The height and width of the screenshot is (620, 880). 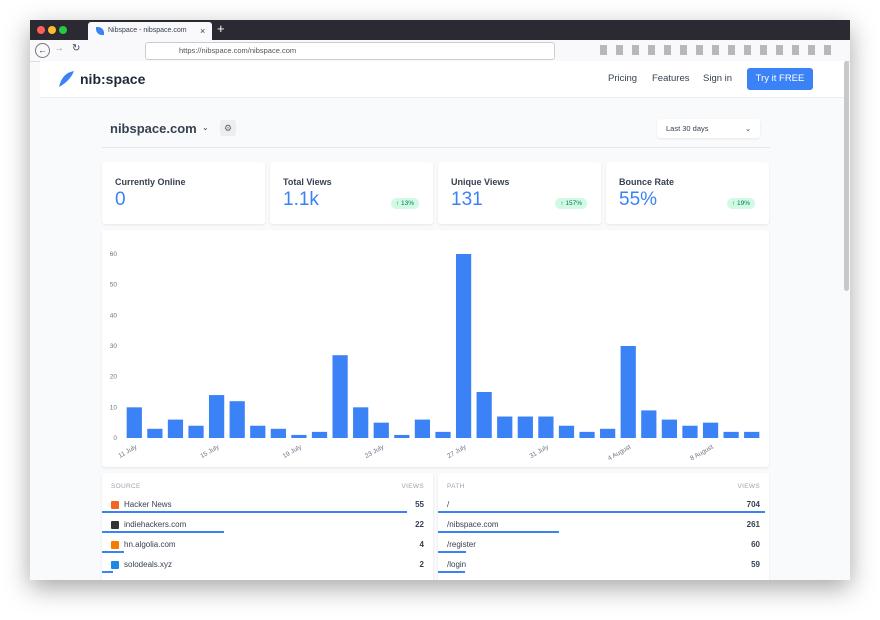 I want to click on tab-title: Nibspace - nibspace.com, so click(x=147, y=30).